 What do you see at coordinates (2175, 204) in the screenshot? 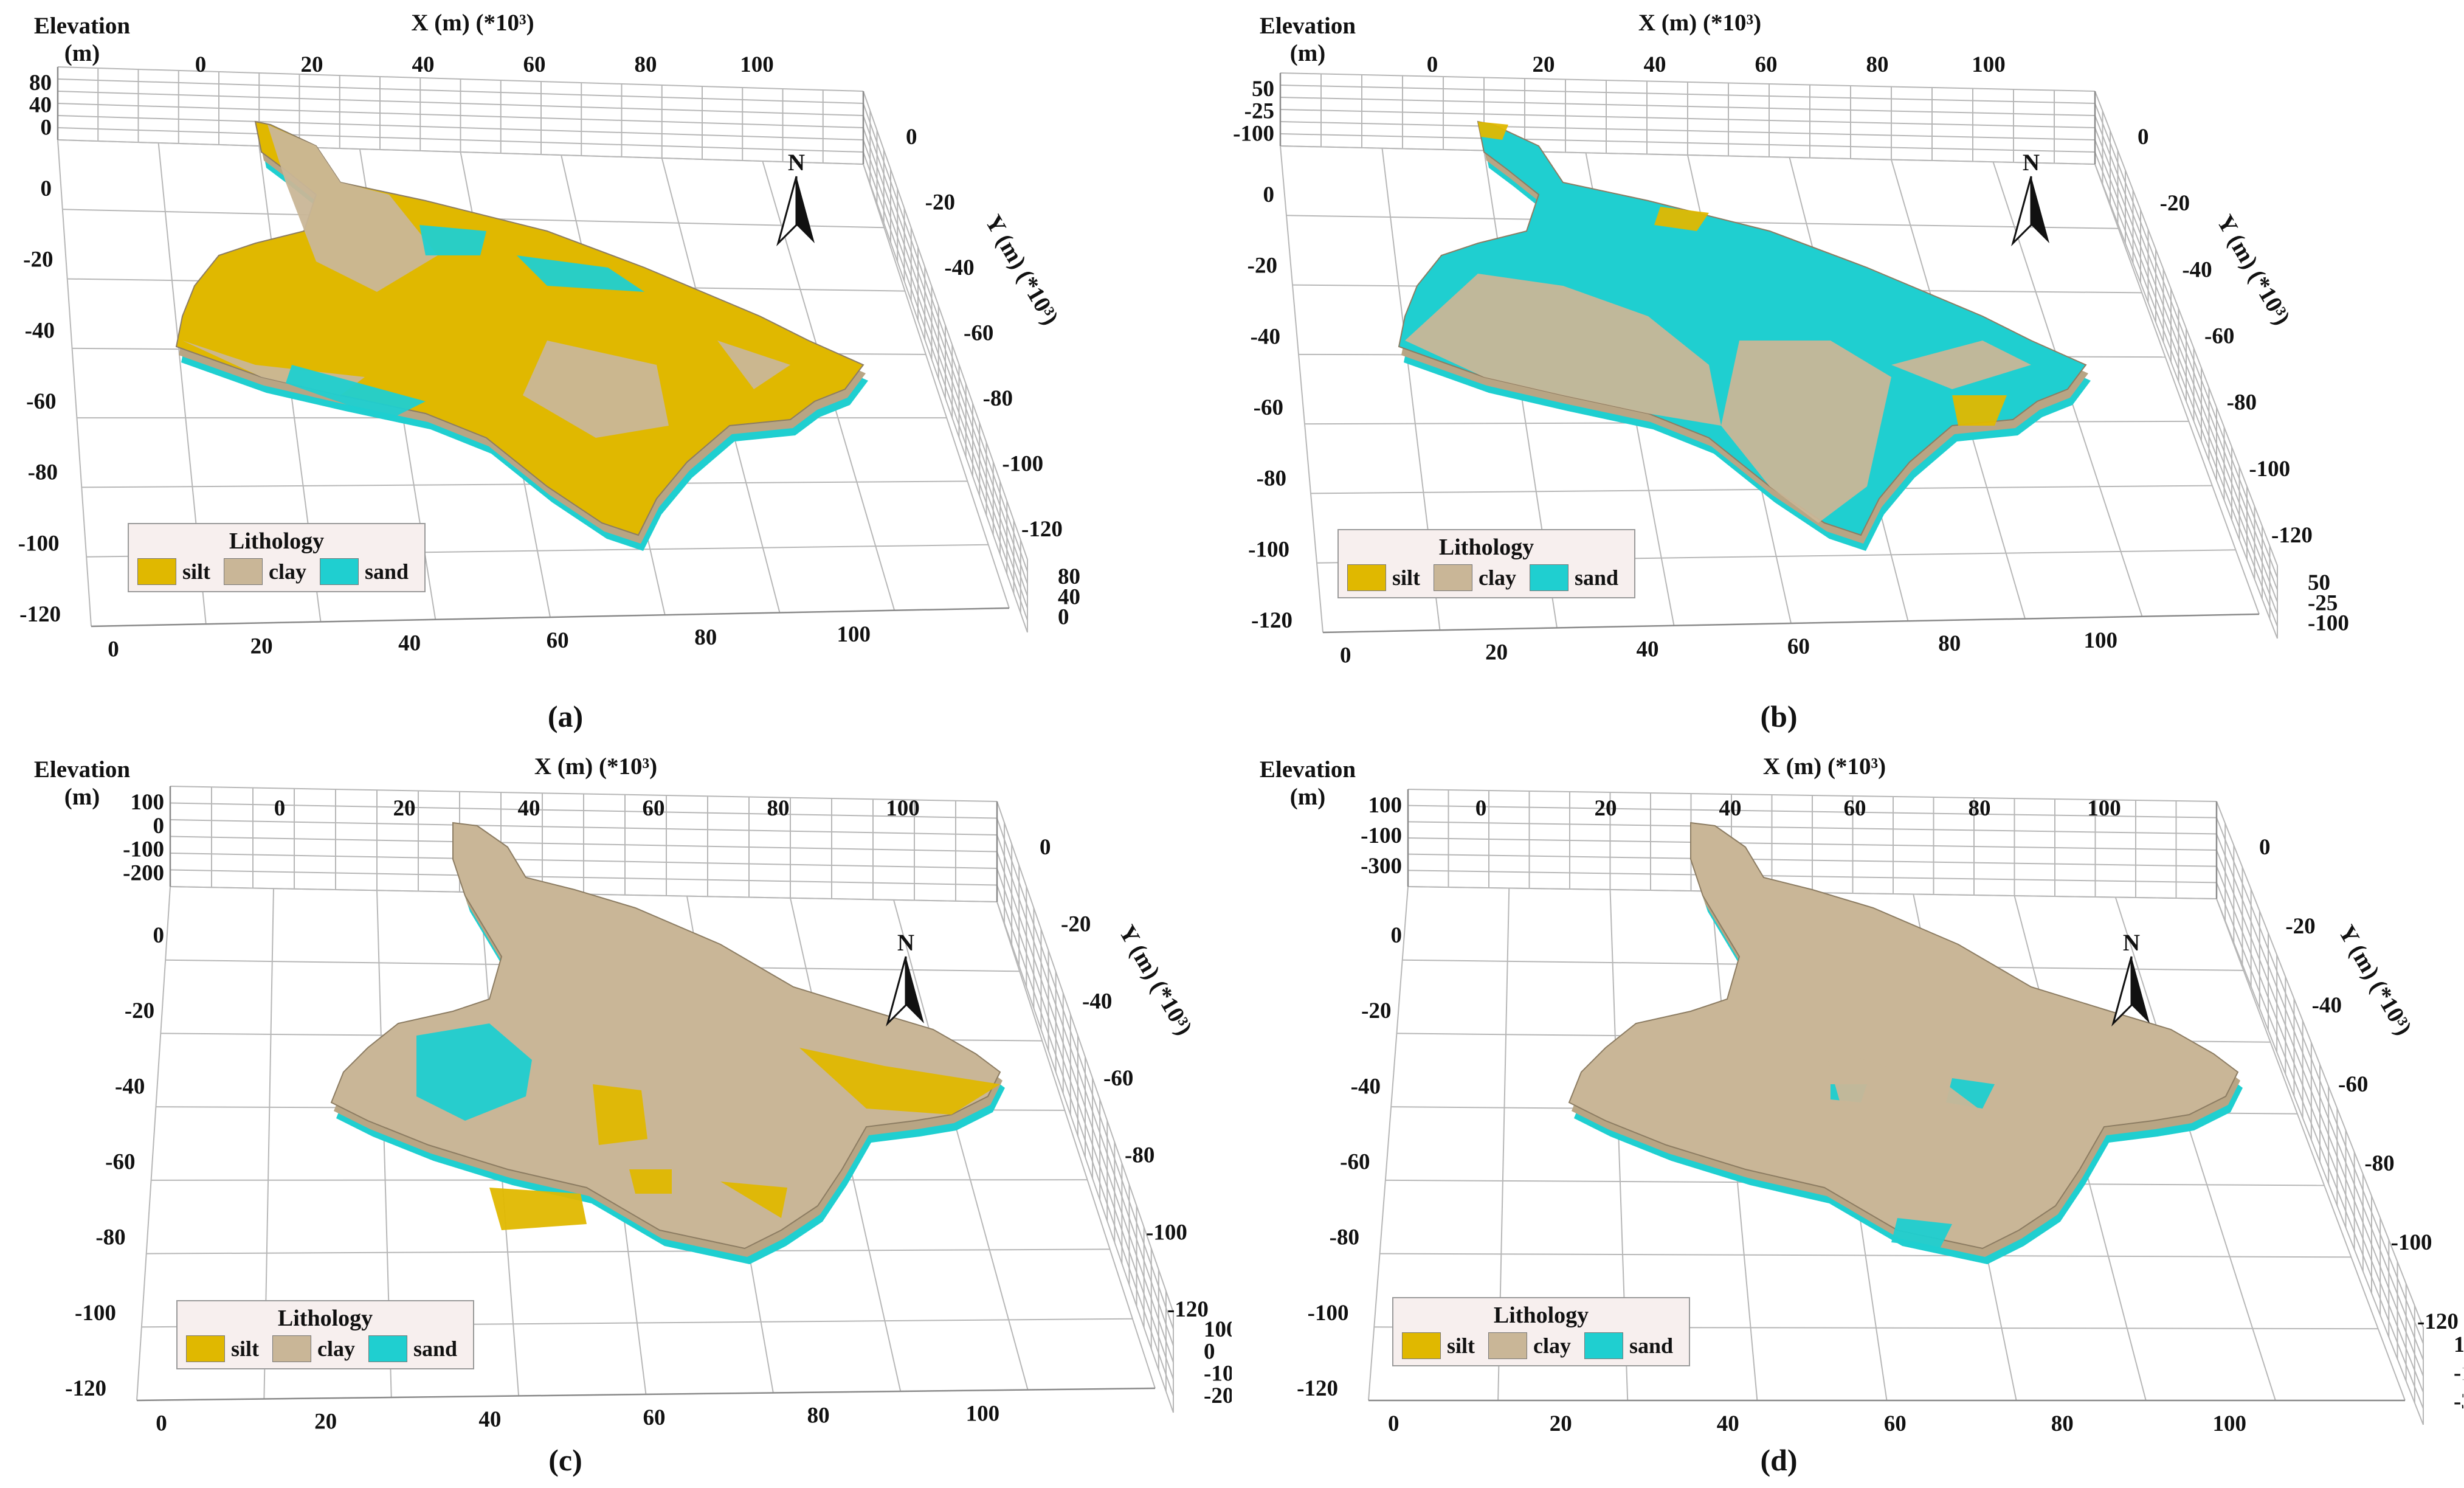
I see `y-right-tick-label: -20` at bounding box center [2175, 204].